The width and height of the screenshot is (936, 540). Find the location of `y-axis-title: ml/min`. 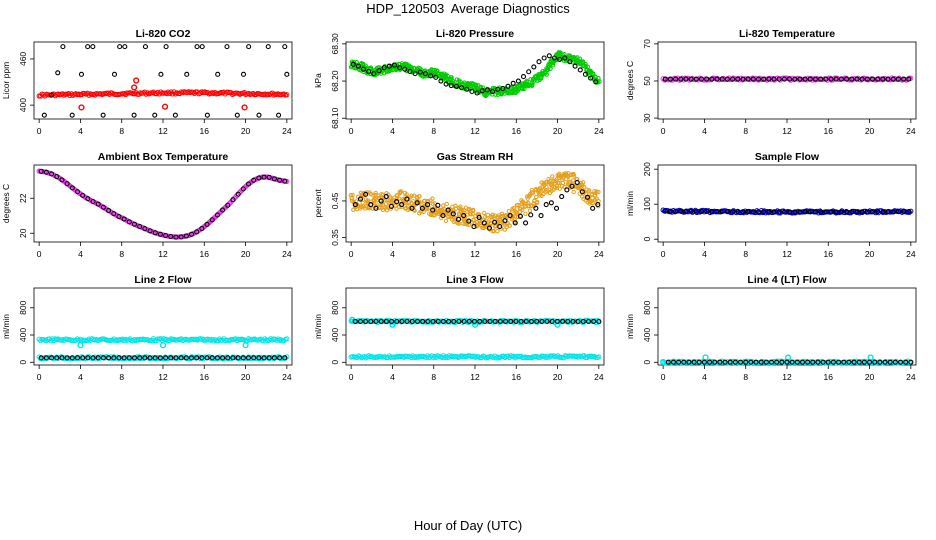

y-axis-title: ml/min is located at coordinates (318, 326).